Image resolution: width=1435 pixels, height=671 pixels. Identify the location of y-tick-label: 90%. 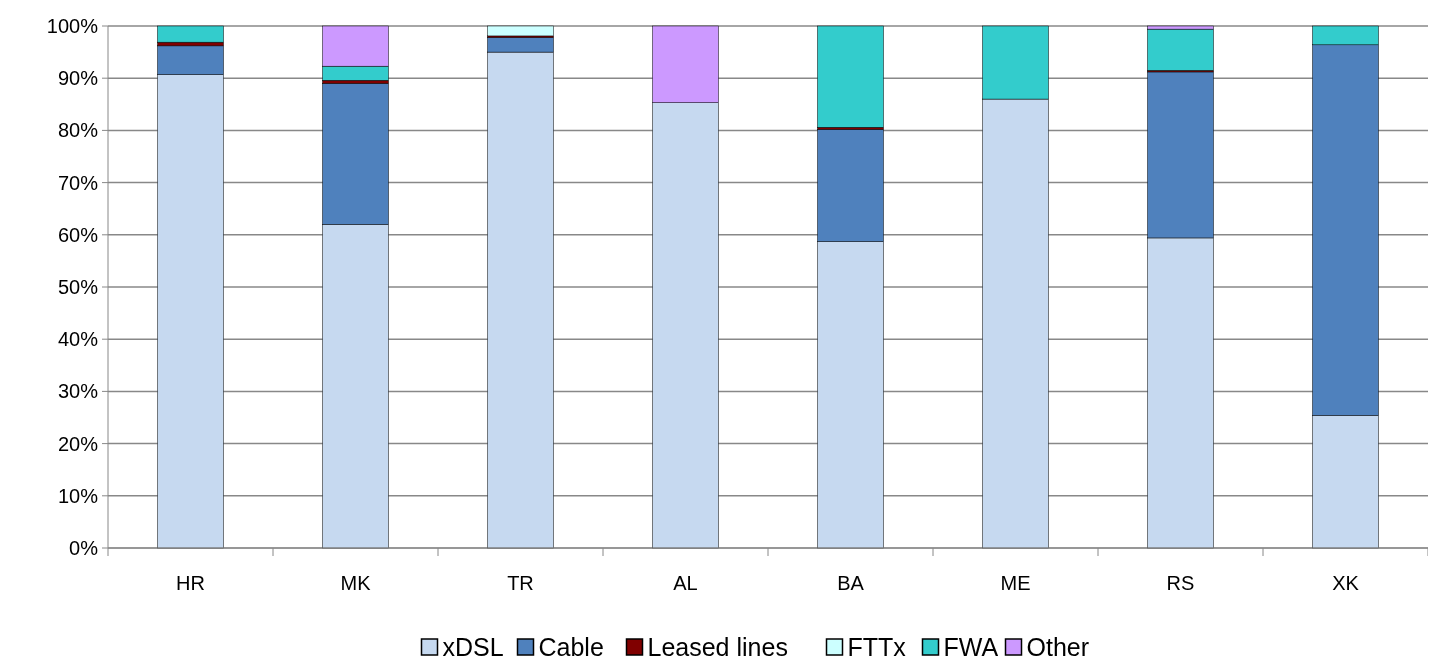
(78, 78).